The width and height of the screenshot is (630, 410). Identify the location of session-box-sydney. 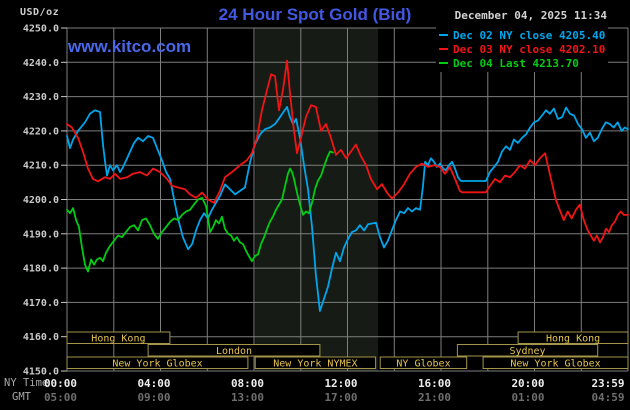
(527, 350).